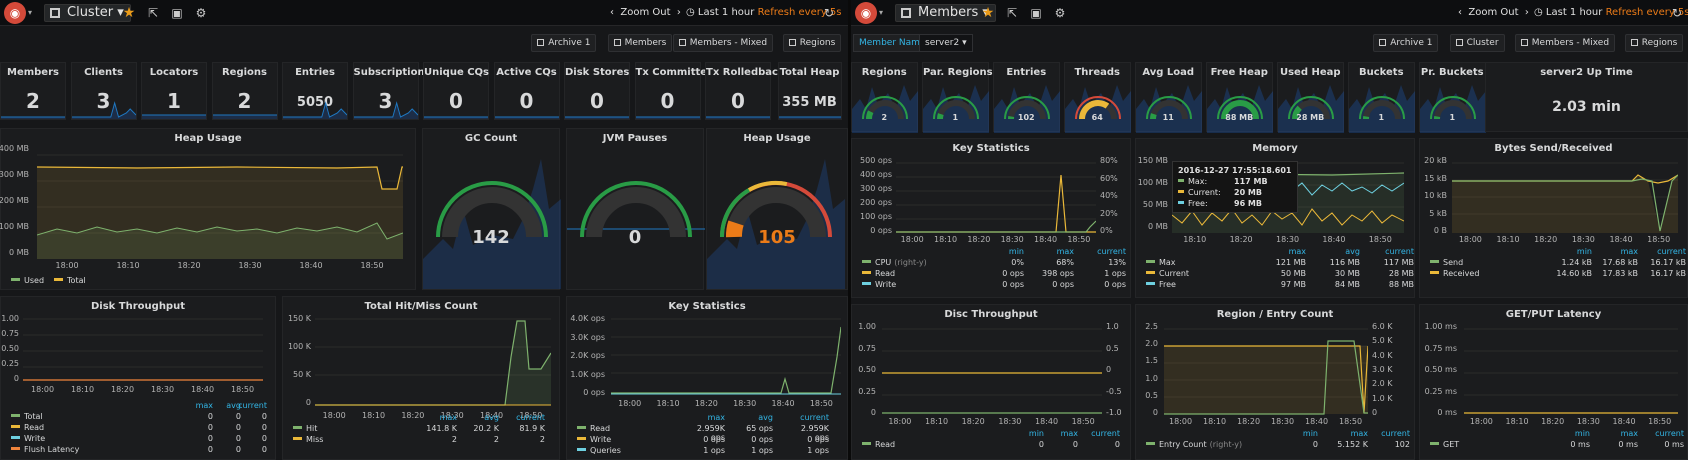  Describe the element at coordinates (945, 13) in the screenshot. I see `dashboard-title-dropdown: Members ▾` at that location.